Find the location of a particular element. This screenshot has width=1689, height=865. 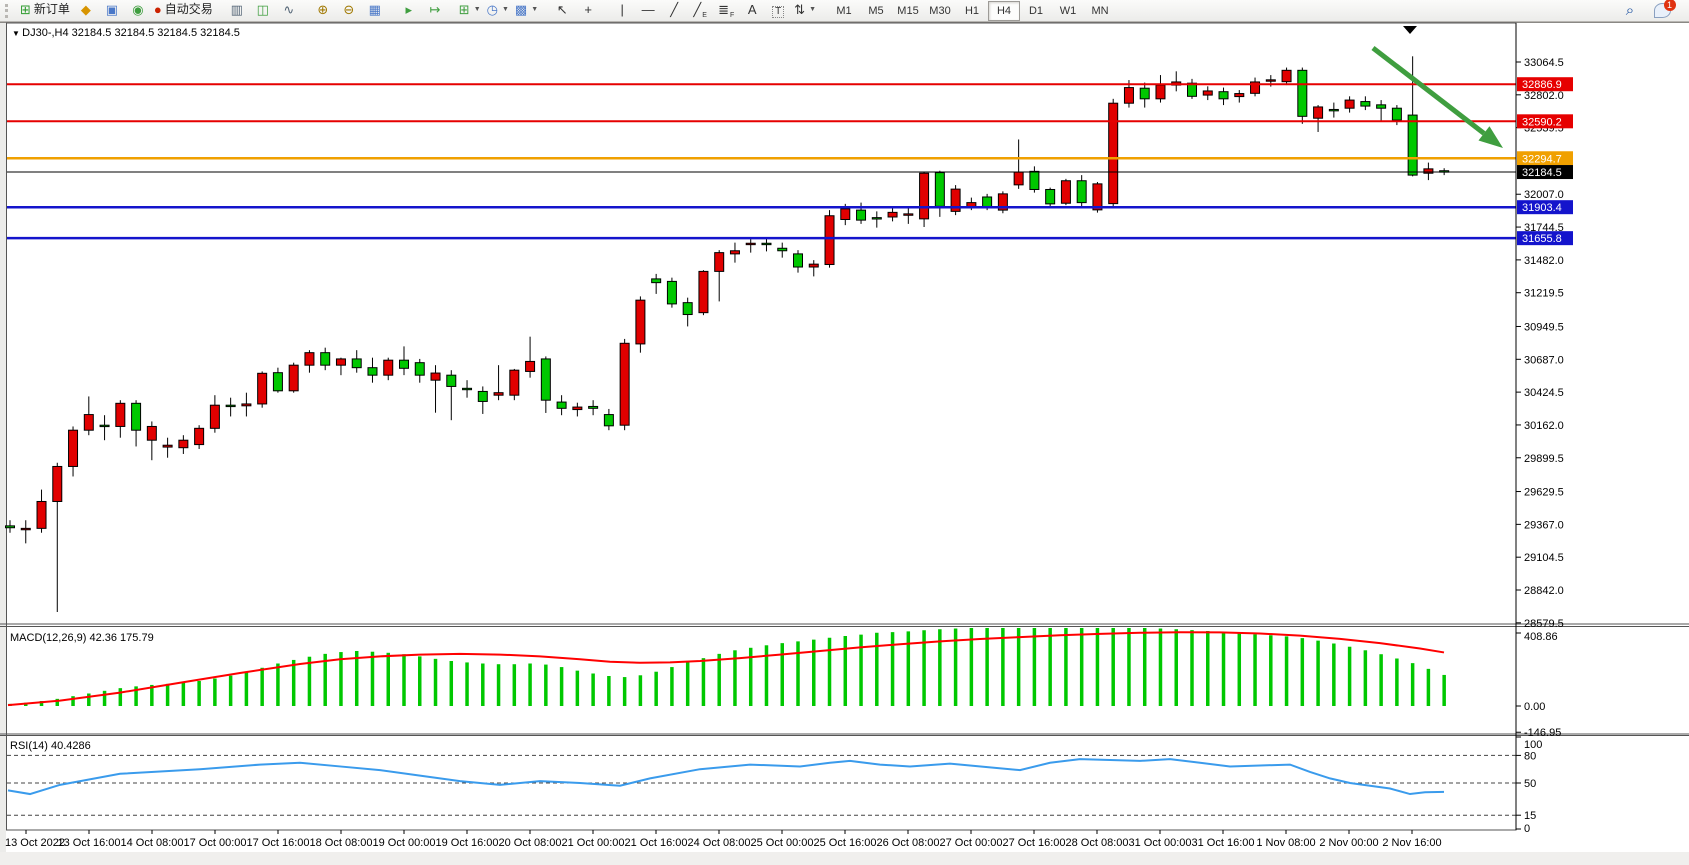

auto-scroll-icon: ↦ is located at coordinates (435, 9).